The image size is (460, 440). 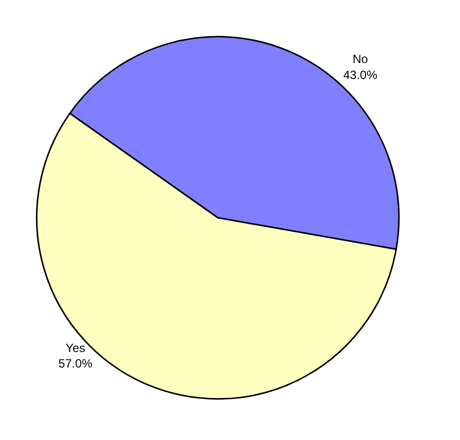 I want to click on slice-label: Yes, so click(x=76, y=347).